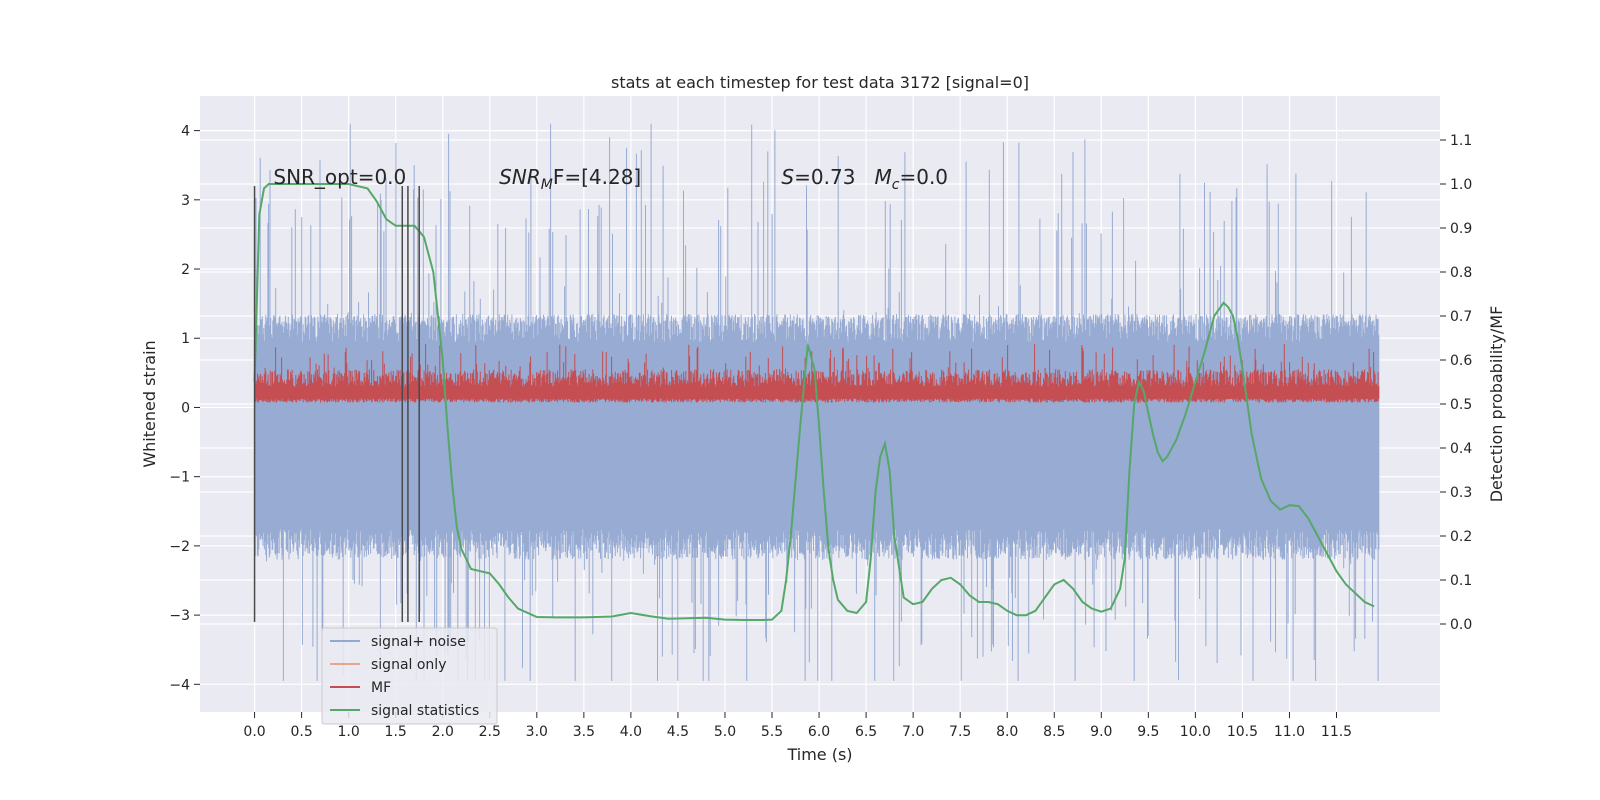  I want to click on legend-box, so click(409, 676).